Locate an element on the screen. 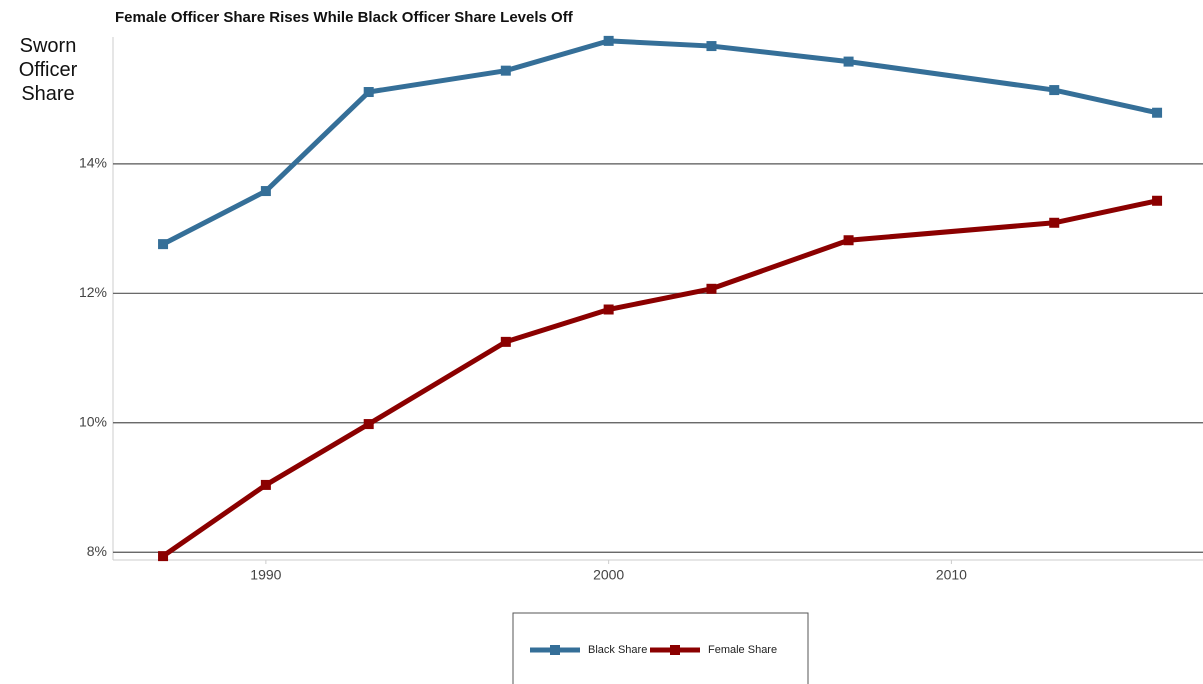 The image size is (1203, 684). x-tick-label: 1990 is located at coordinates (265, 575).